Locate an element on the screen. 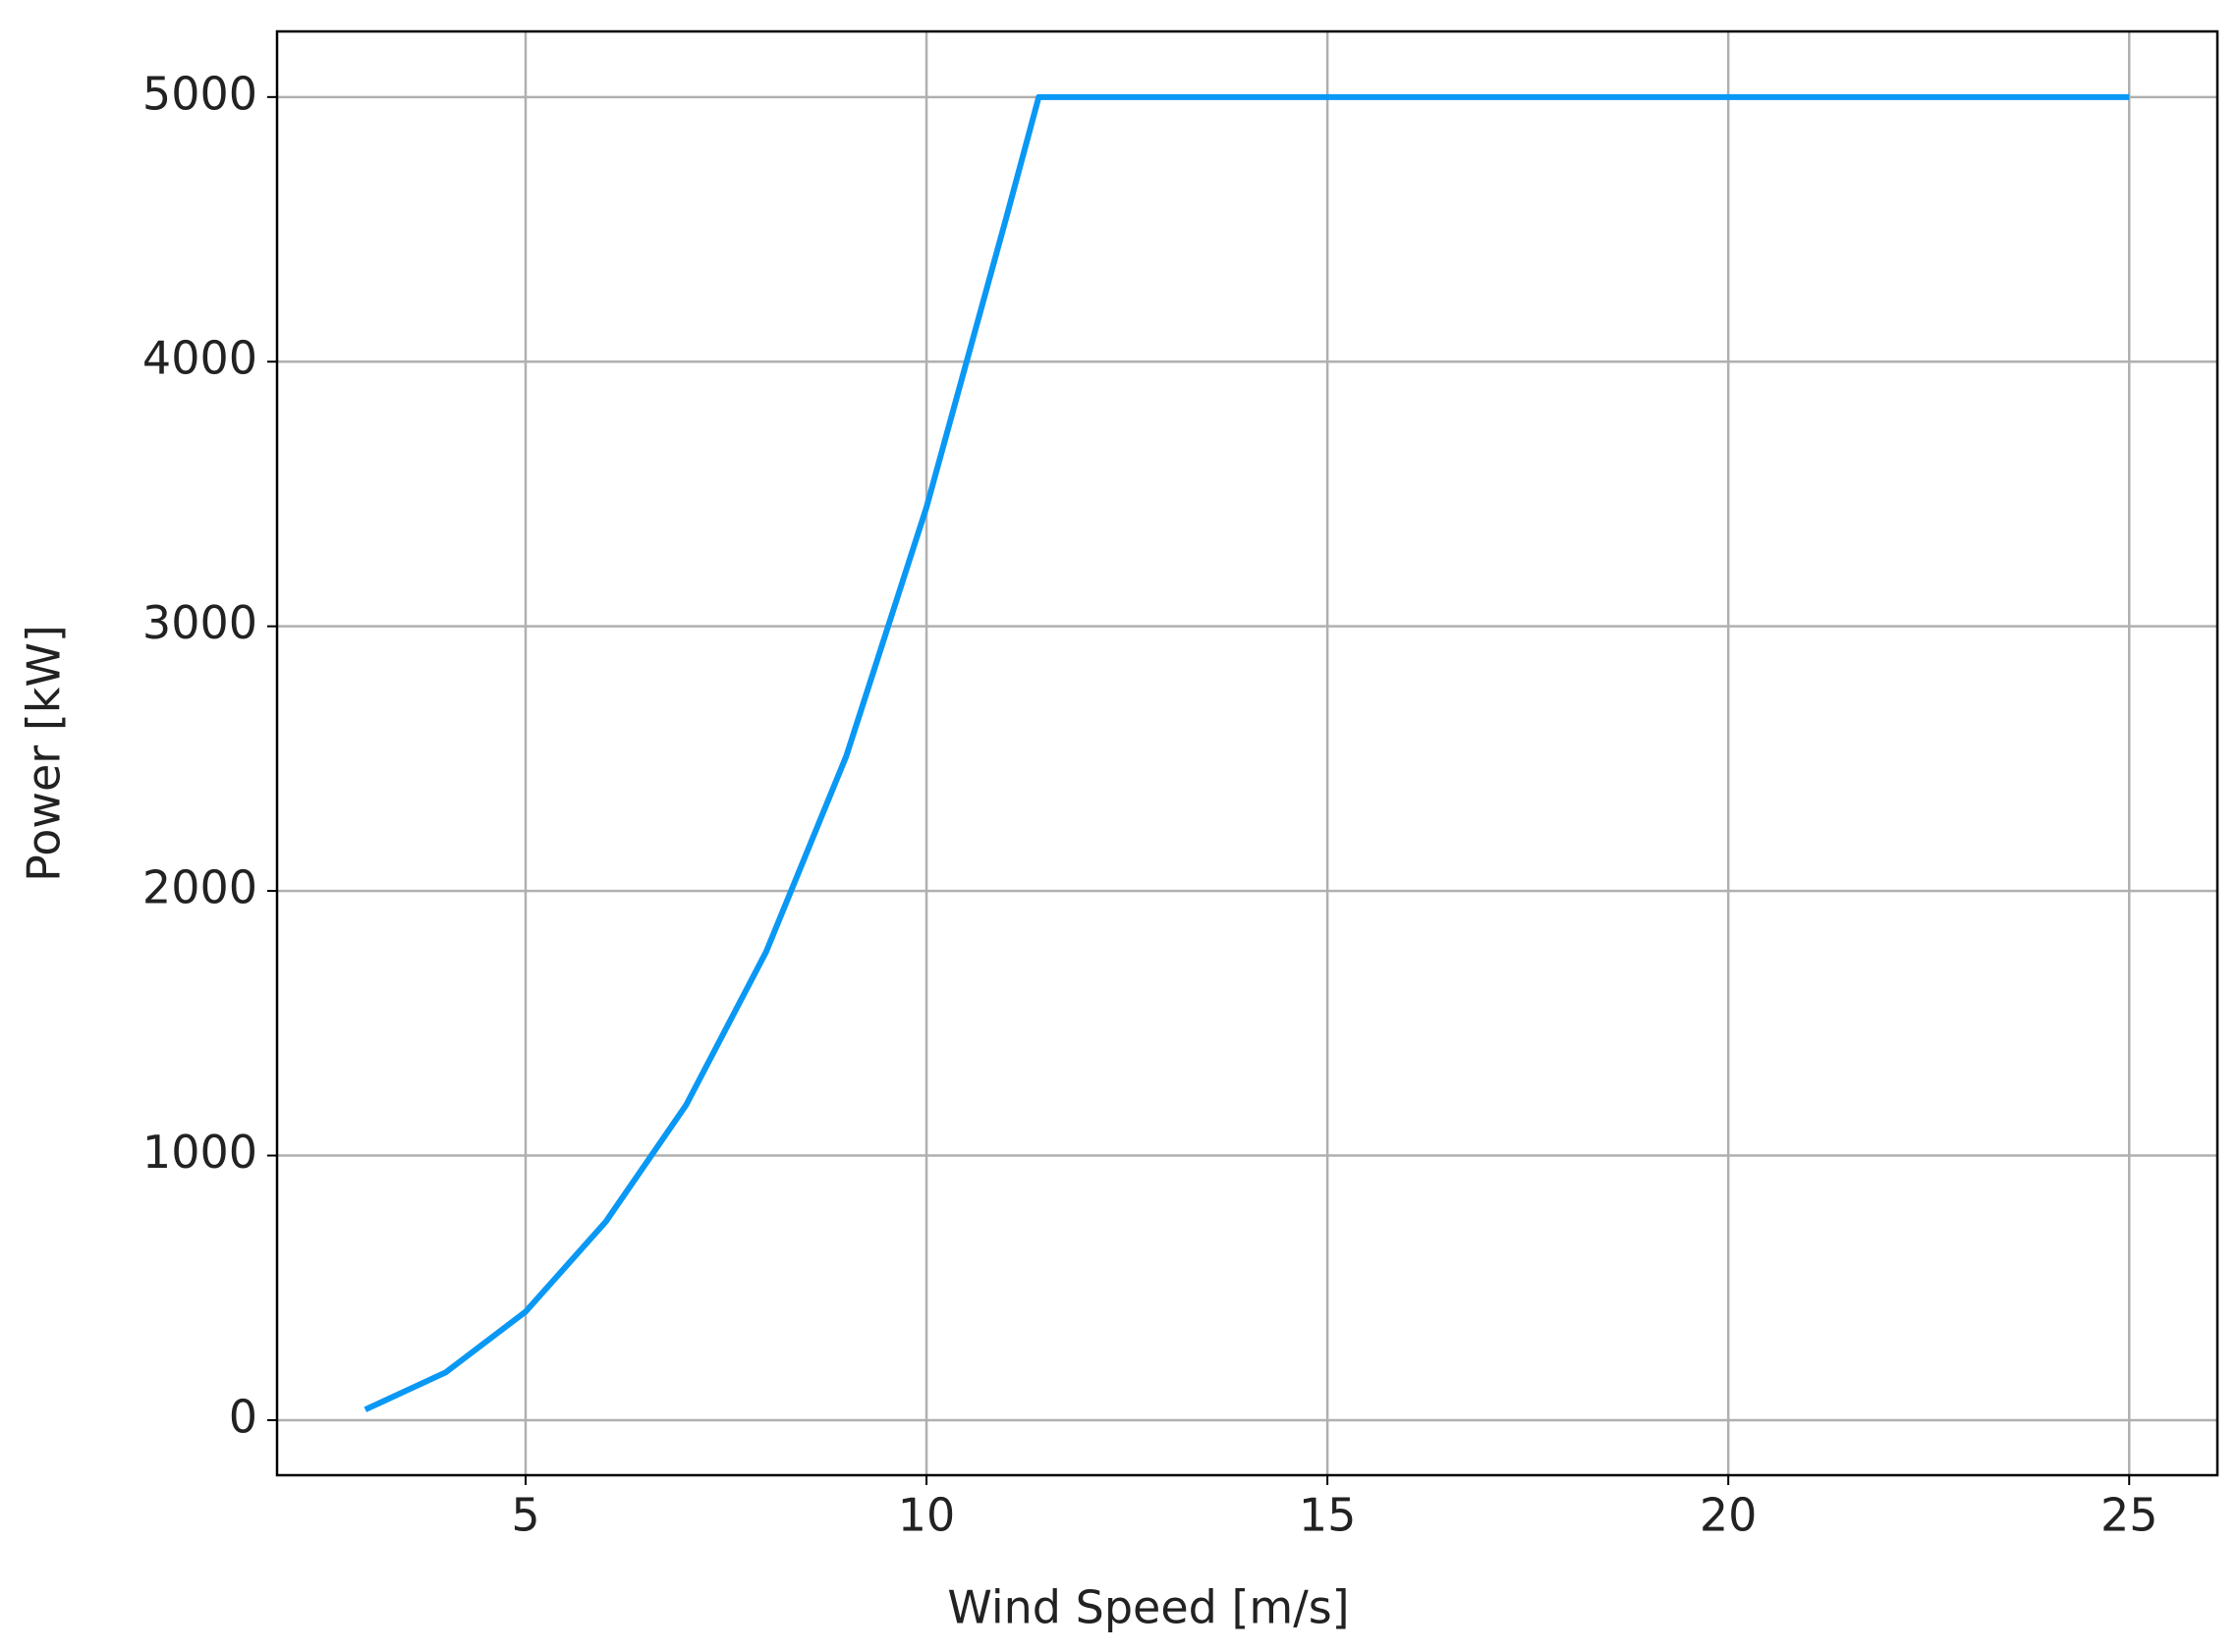 Image resolution: width=2239 pixels, height=1652 pixels. y-tick-label: 1000 is located at coordinates (200, 1152).